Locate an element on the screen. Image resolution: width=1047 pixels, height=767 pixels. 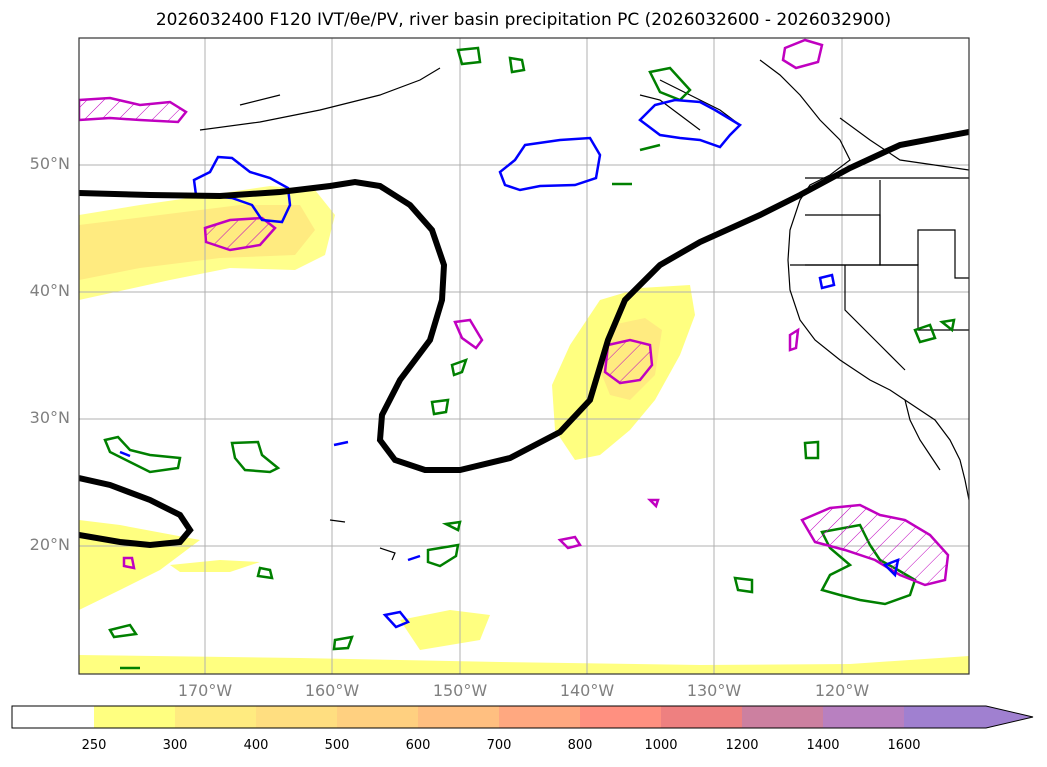
colorbar-label-250: 250 is located at coordinates (94, 745).